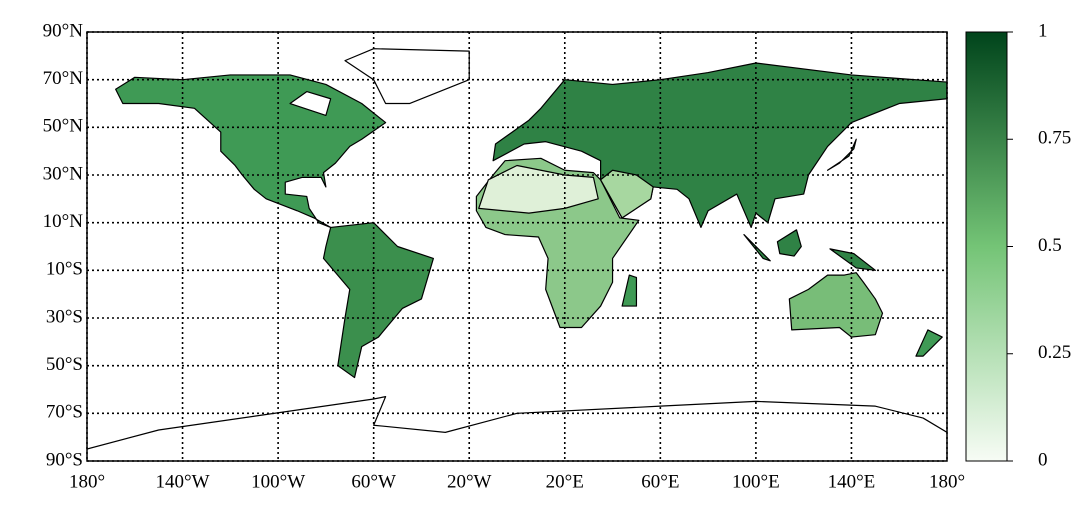  I want to click on colorbar, so click(986, 246).